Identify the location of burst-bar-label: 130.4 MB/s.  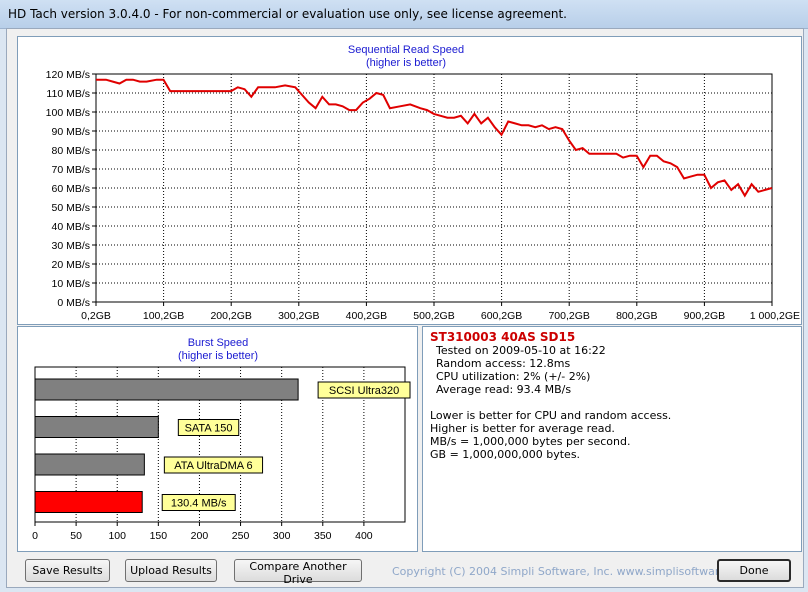
(199, 504).